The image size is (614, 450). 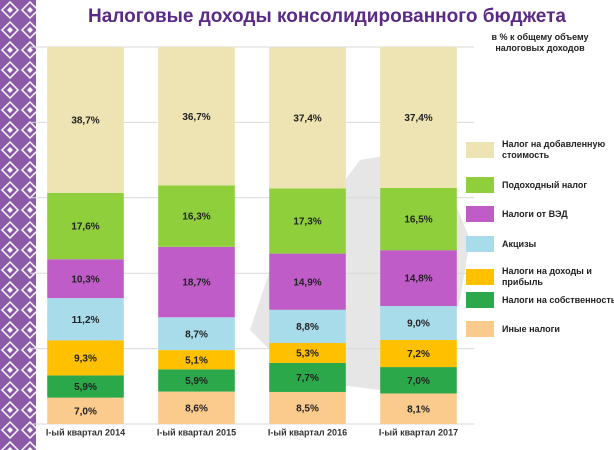 I want to click on value-label: 8,6%, so click(x=196, y=408).